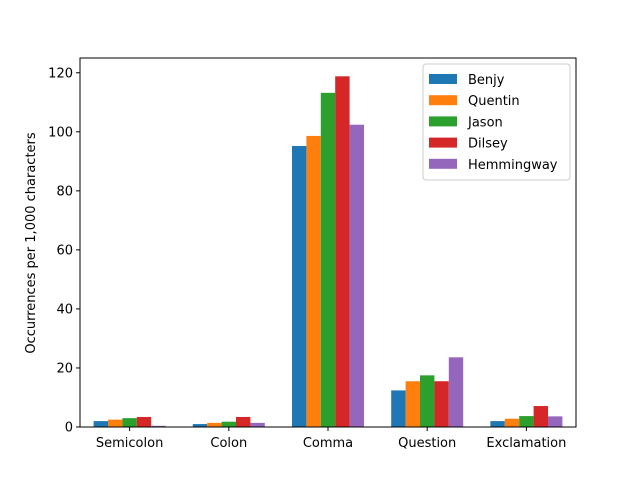  Describe the element at coordinates (60, 132) in the screenshot. I see `y-tick-label: 100` at that location.